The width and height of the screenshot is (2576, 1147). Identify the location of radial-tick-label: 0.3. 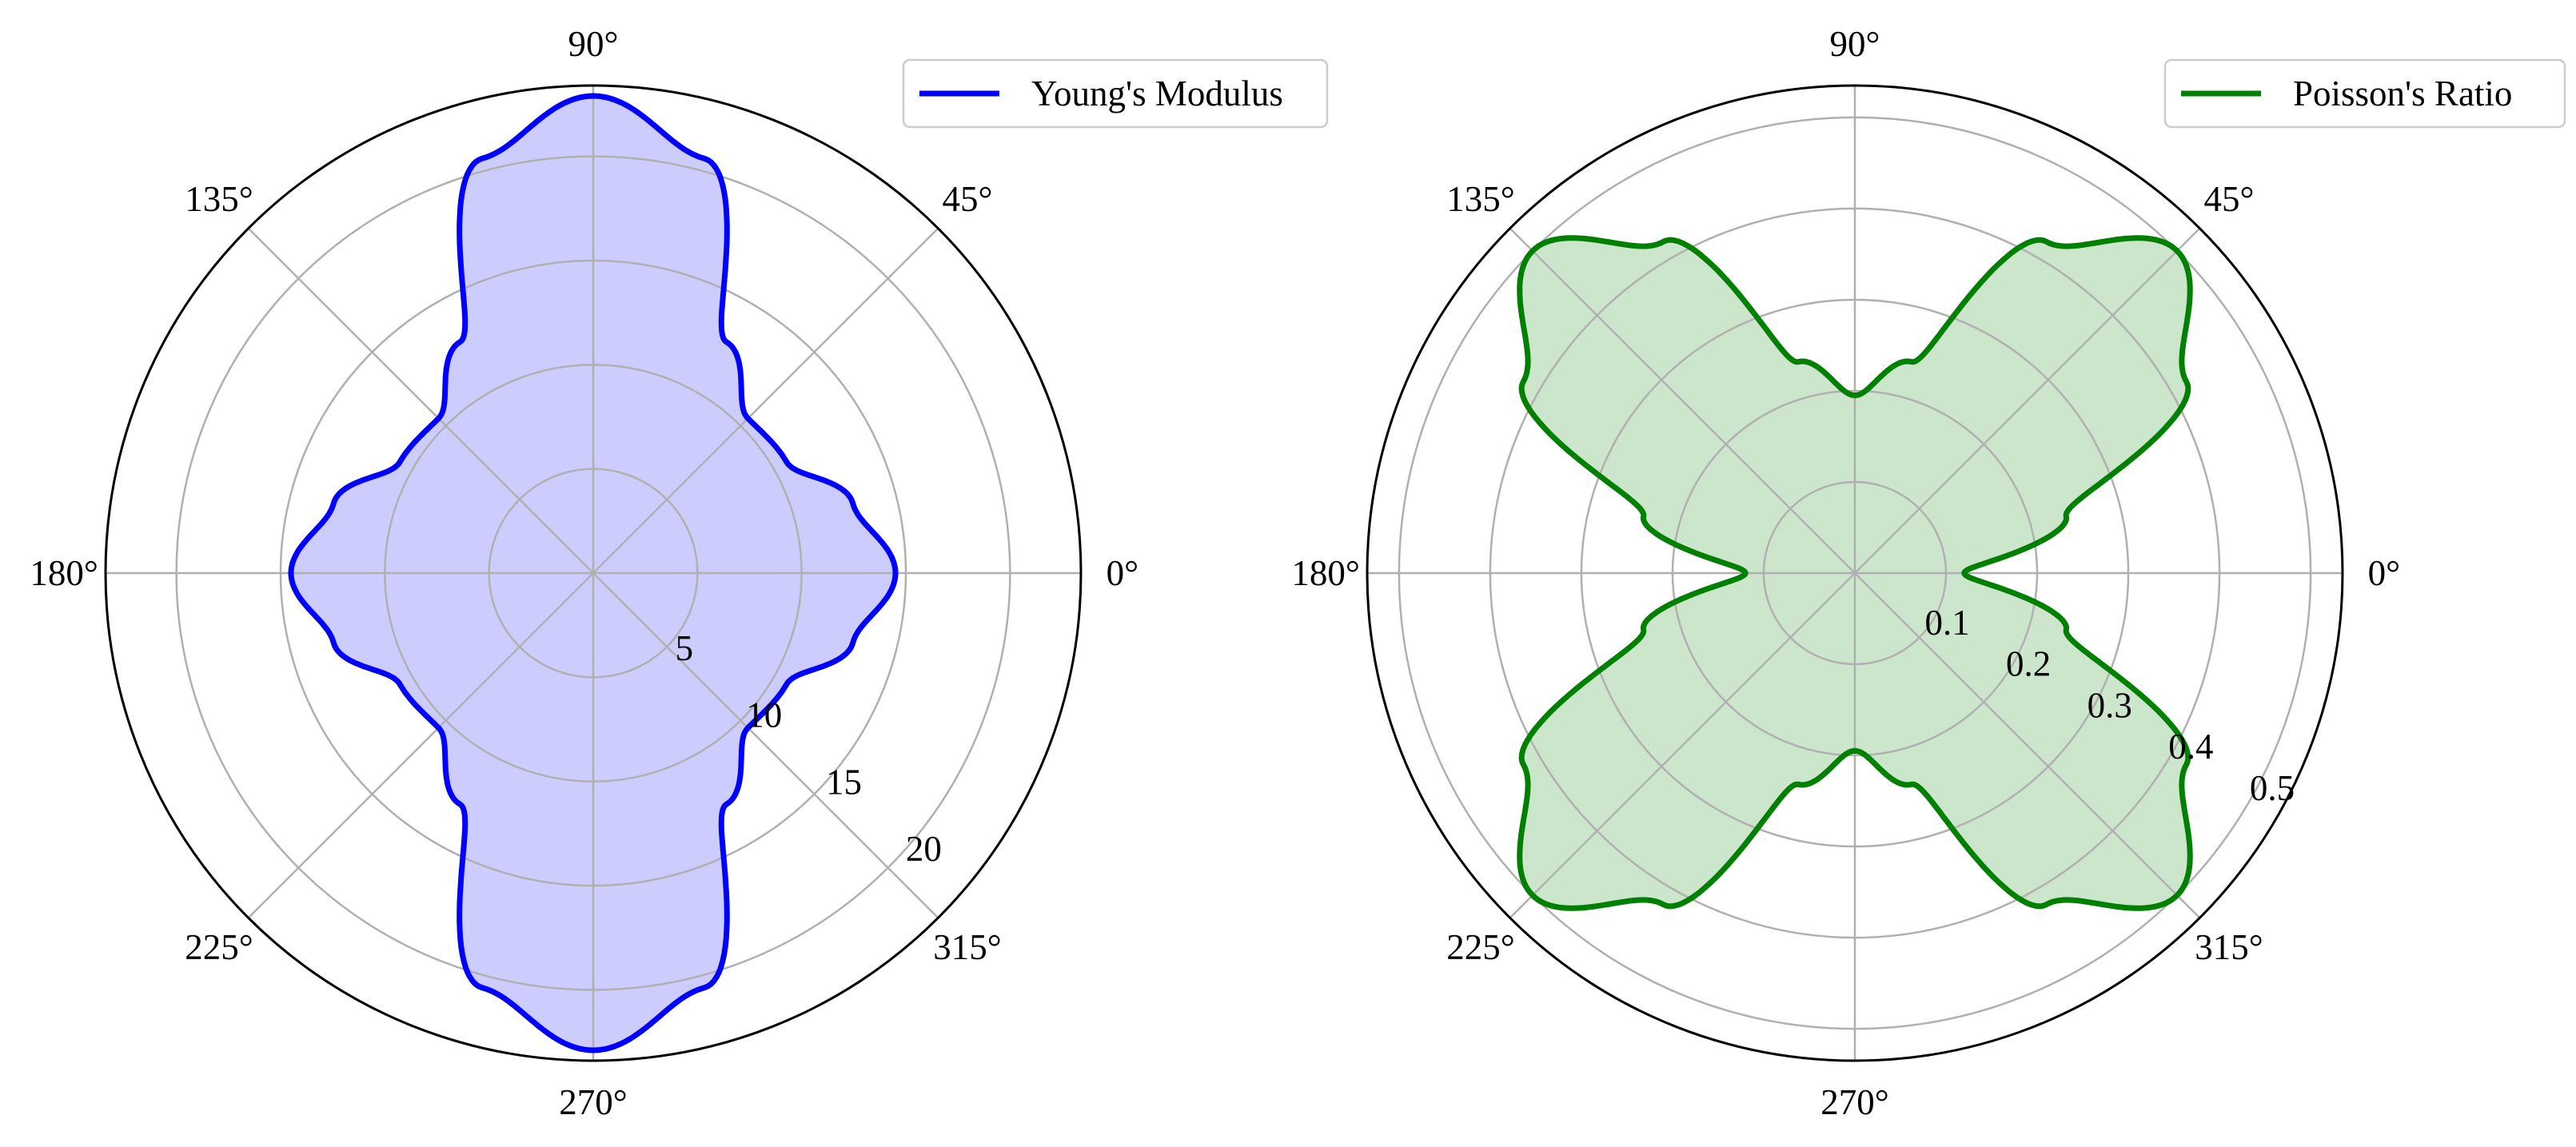
(2110, 705).